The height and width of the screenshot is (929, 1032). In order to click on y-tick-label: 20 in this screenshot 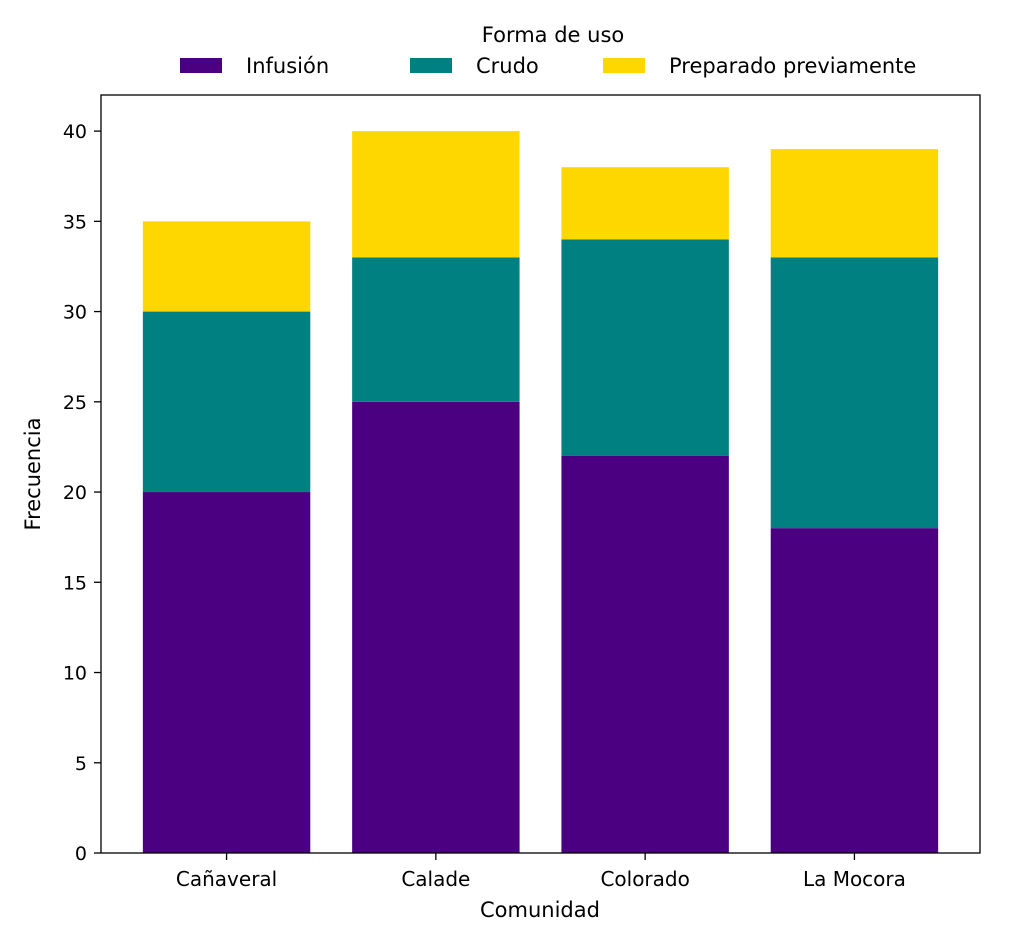, I will do `click(75, 493)`.